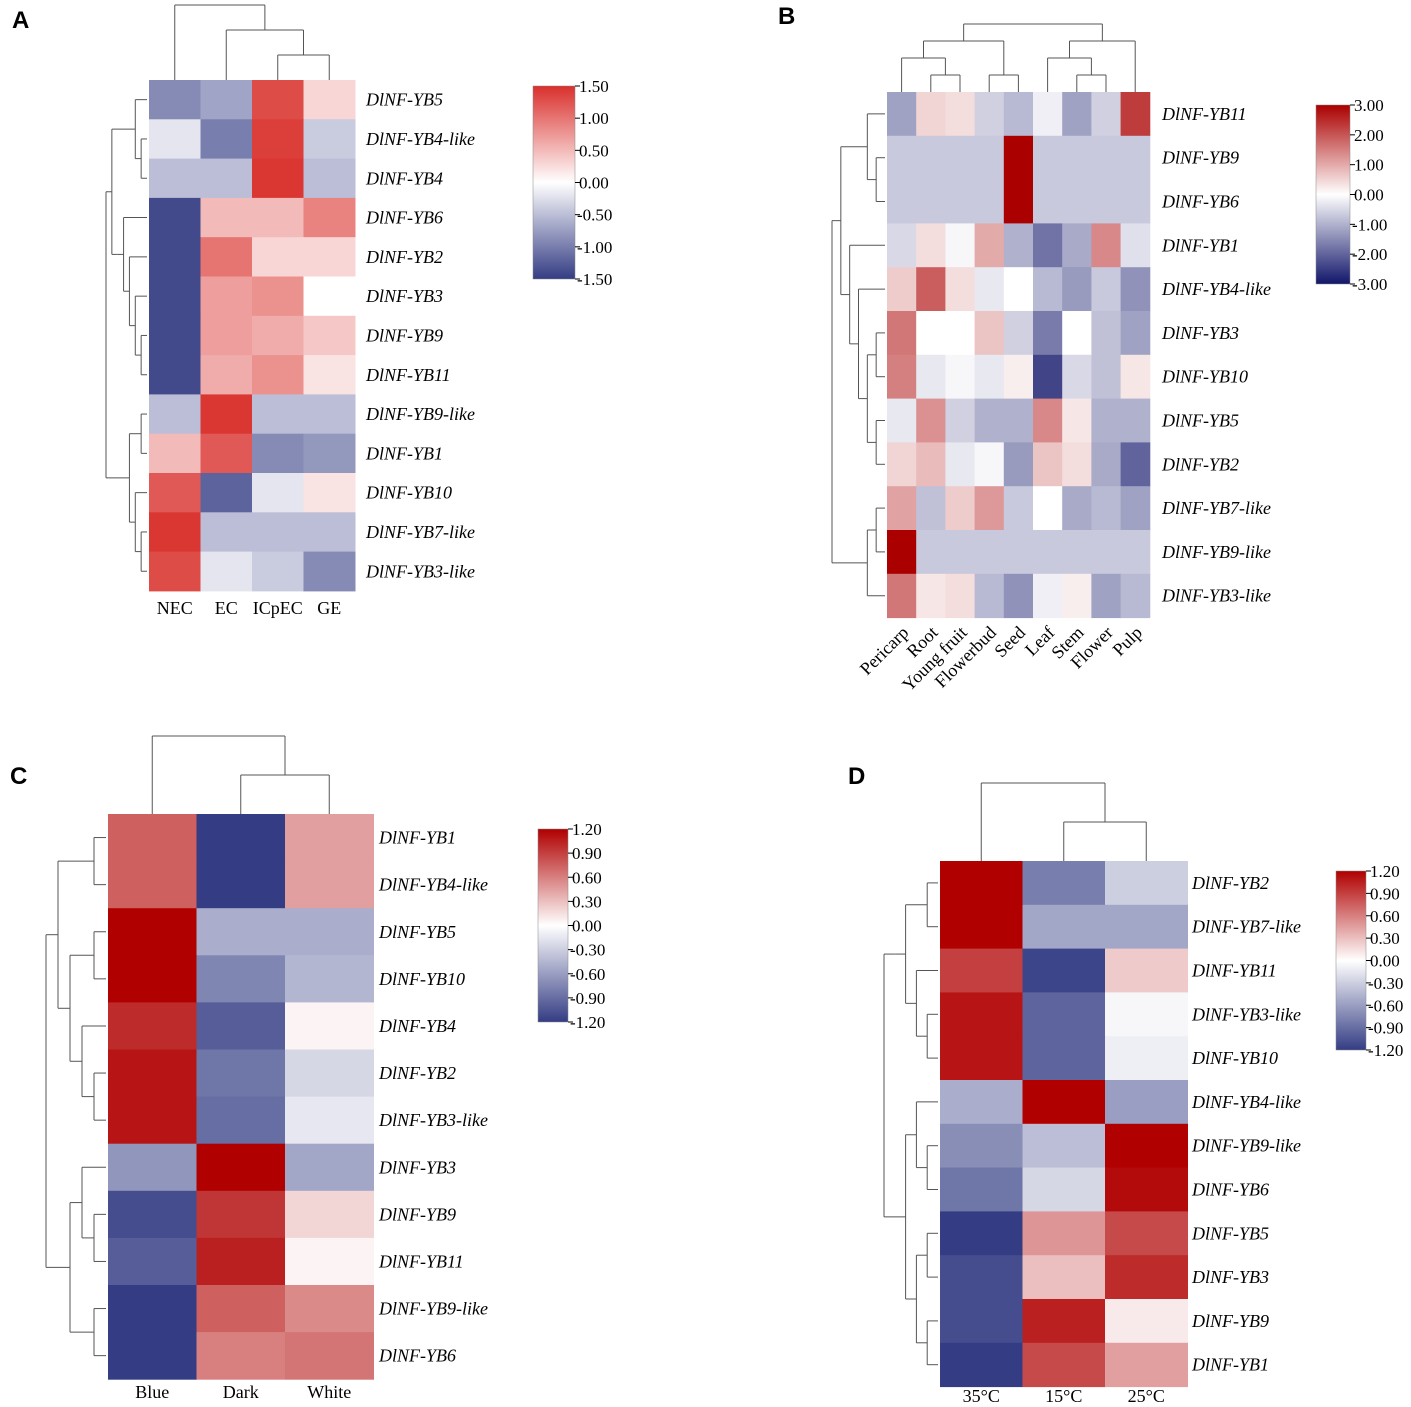  What do you see at coordinates (329, 1392) in the screenshot?
I see `column-label: White` at bounding box center [329, 1392].